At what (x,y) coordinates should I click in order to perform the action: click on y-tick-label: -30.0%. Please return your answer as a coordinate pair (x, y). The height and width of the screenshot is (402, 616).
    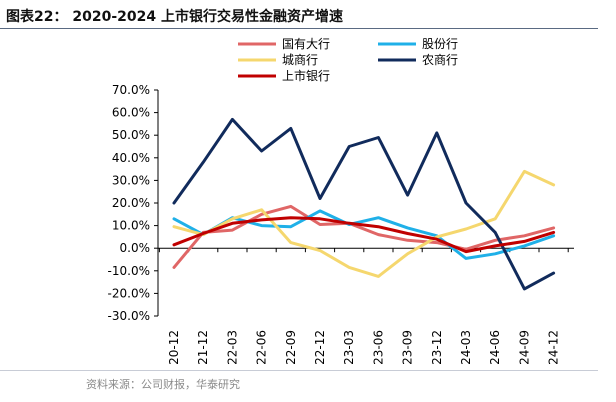
    Looking at the image, I should click on (129, 316).